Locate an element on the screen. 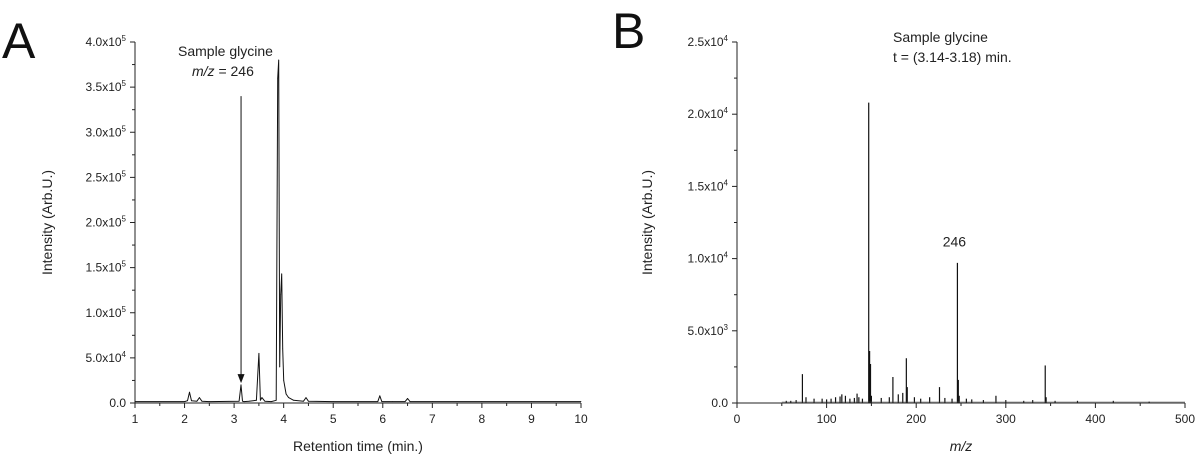 This screenshot has width=1200, height=461. panel-b-x-axis-label: m/z is located at coordinates (961, 446).